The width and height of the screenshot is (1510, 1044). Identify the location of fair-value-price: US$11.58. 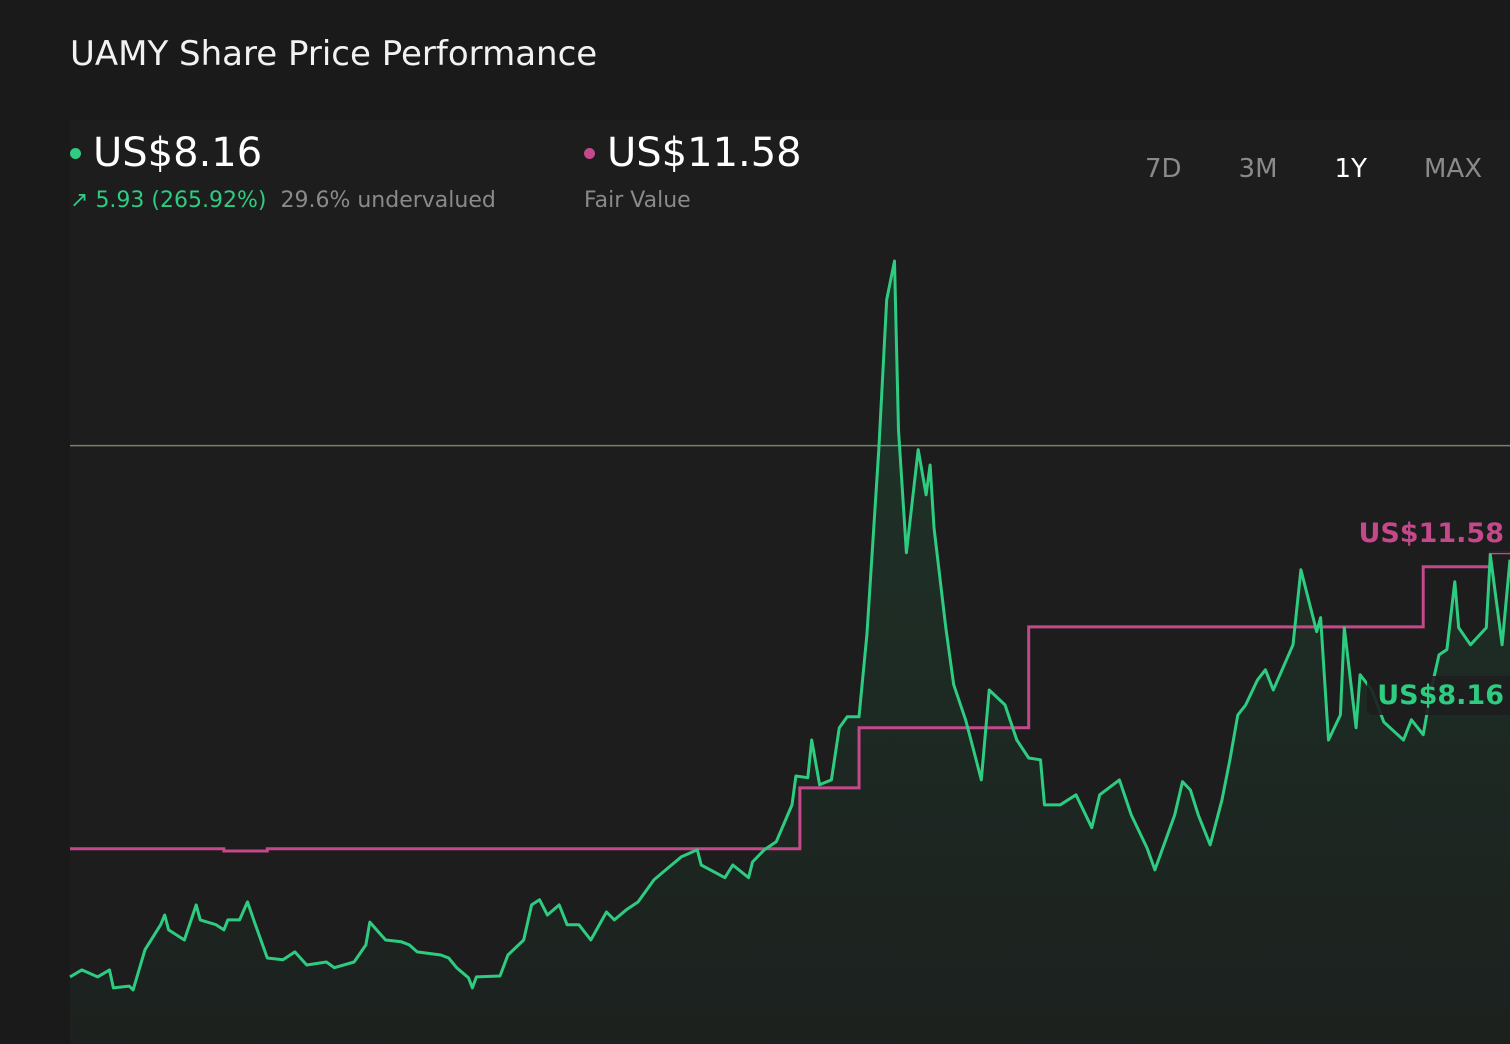
(704, 153).